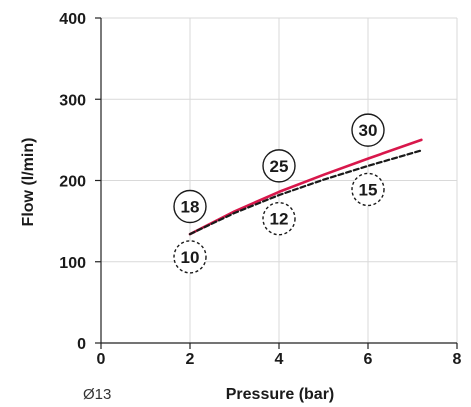  Describe the element at coordinates (279, 359) in the screenshot. I see `x-tick-label-4: 4` at that location.